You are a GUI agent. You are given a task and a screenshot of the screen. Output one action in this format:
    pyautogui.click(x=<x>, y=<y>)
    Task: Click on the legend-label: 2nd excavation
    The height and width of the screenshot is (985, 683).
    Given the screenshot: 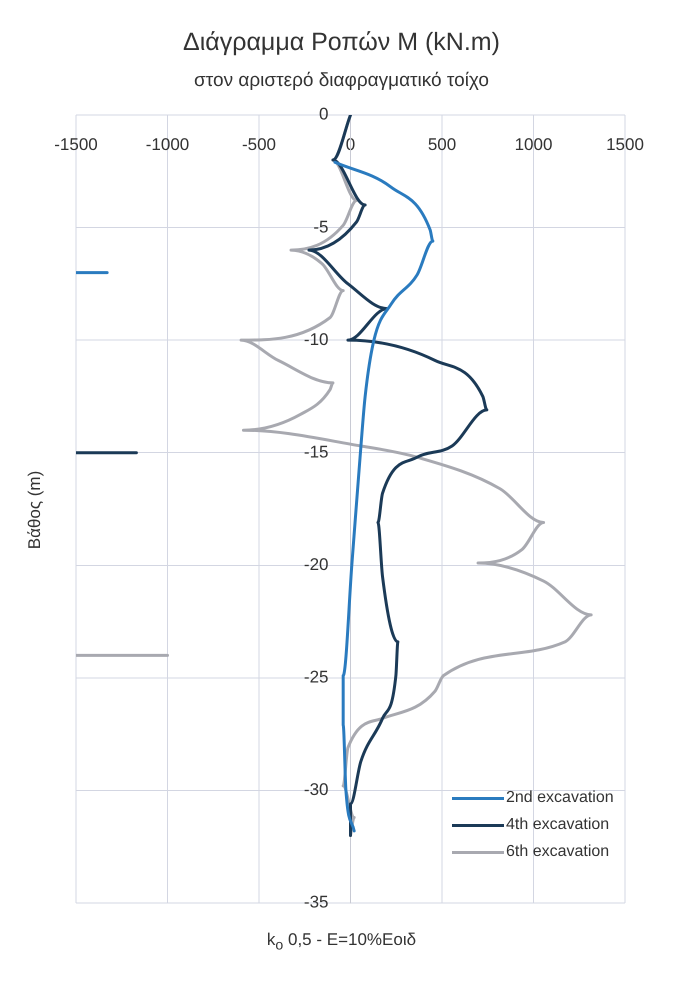 What is the action you would take?
    pyautogui.click(x=560, y=798)
    